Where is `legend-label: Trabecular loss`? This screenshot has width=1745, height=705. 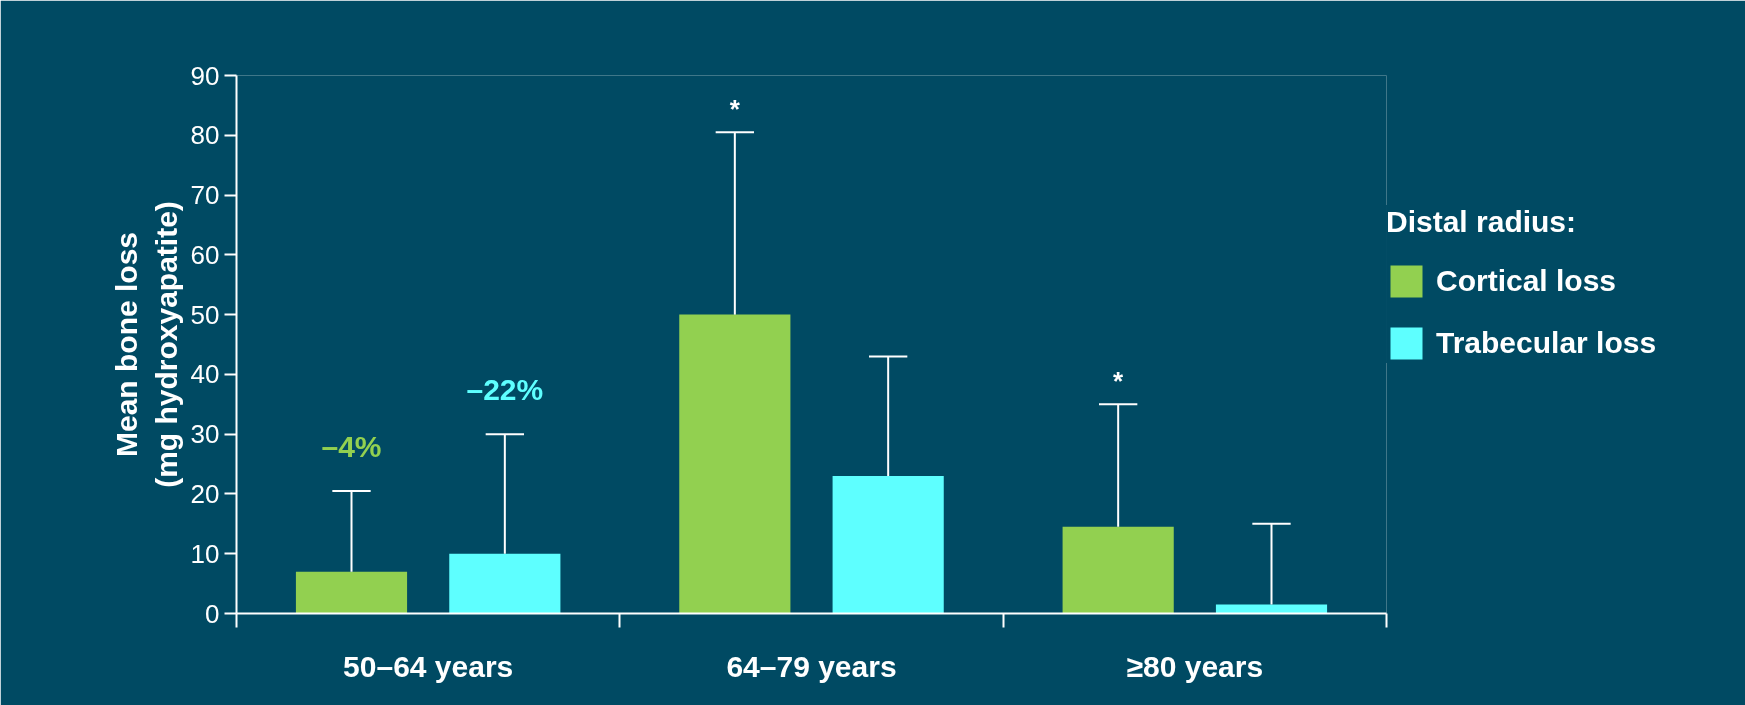
legend-label: Trabecular loss is located at coordinates (1546, 343).